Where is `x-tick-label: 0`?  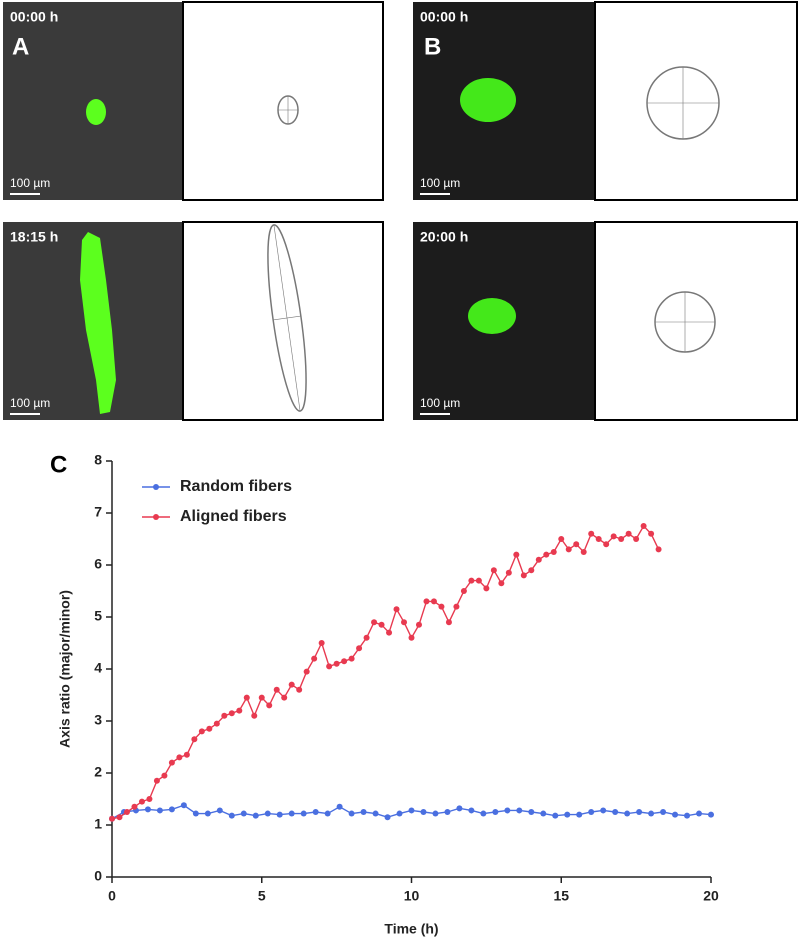
x-tick-label: 0 is located at coordinates (112, 896).